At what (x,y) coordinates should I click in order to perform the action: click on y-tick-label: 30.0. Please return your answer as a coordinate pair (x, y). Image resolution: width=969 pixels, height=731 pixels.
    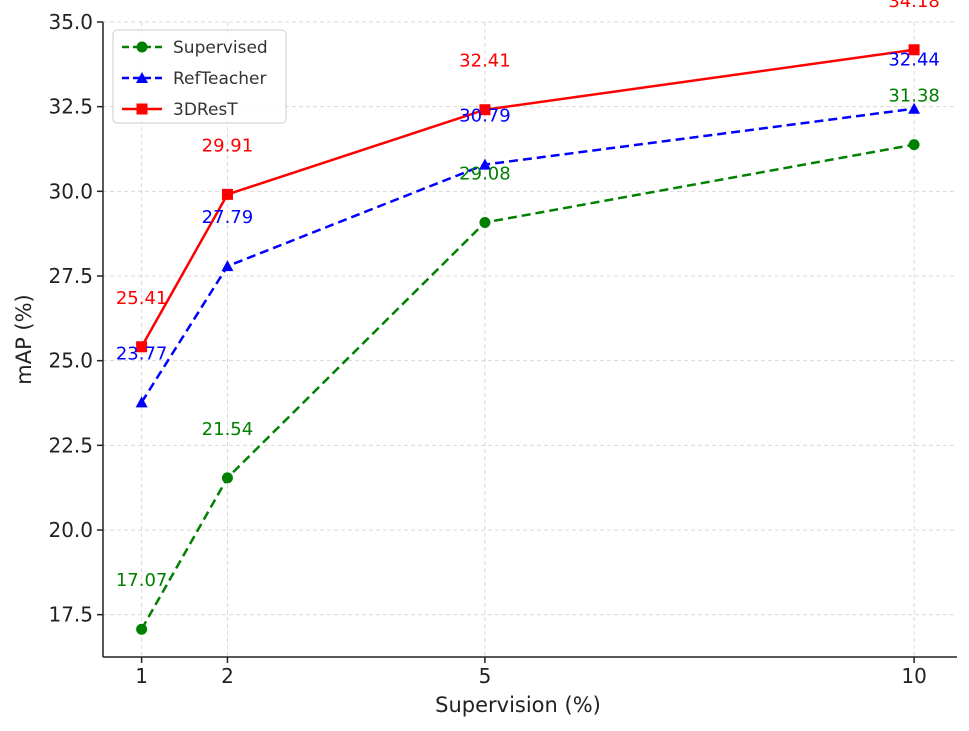
    Looking at the image, I should click on (70, 191).